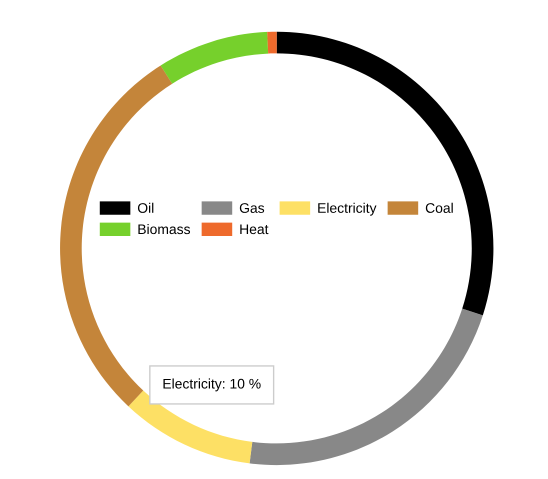  What do you see at coordinates (439, 207) in the screenshot?
I see `legend-label: Coal` at bounding box center [439, 207].